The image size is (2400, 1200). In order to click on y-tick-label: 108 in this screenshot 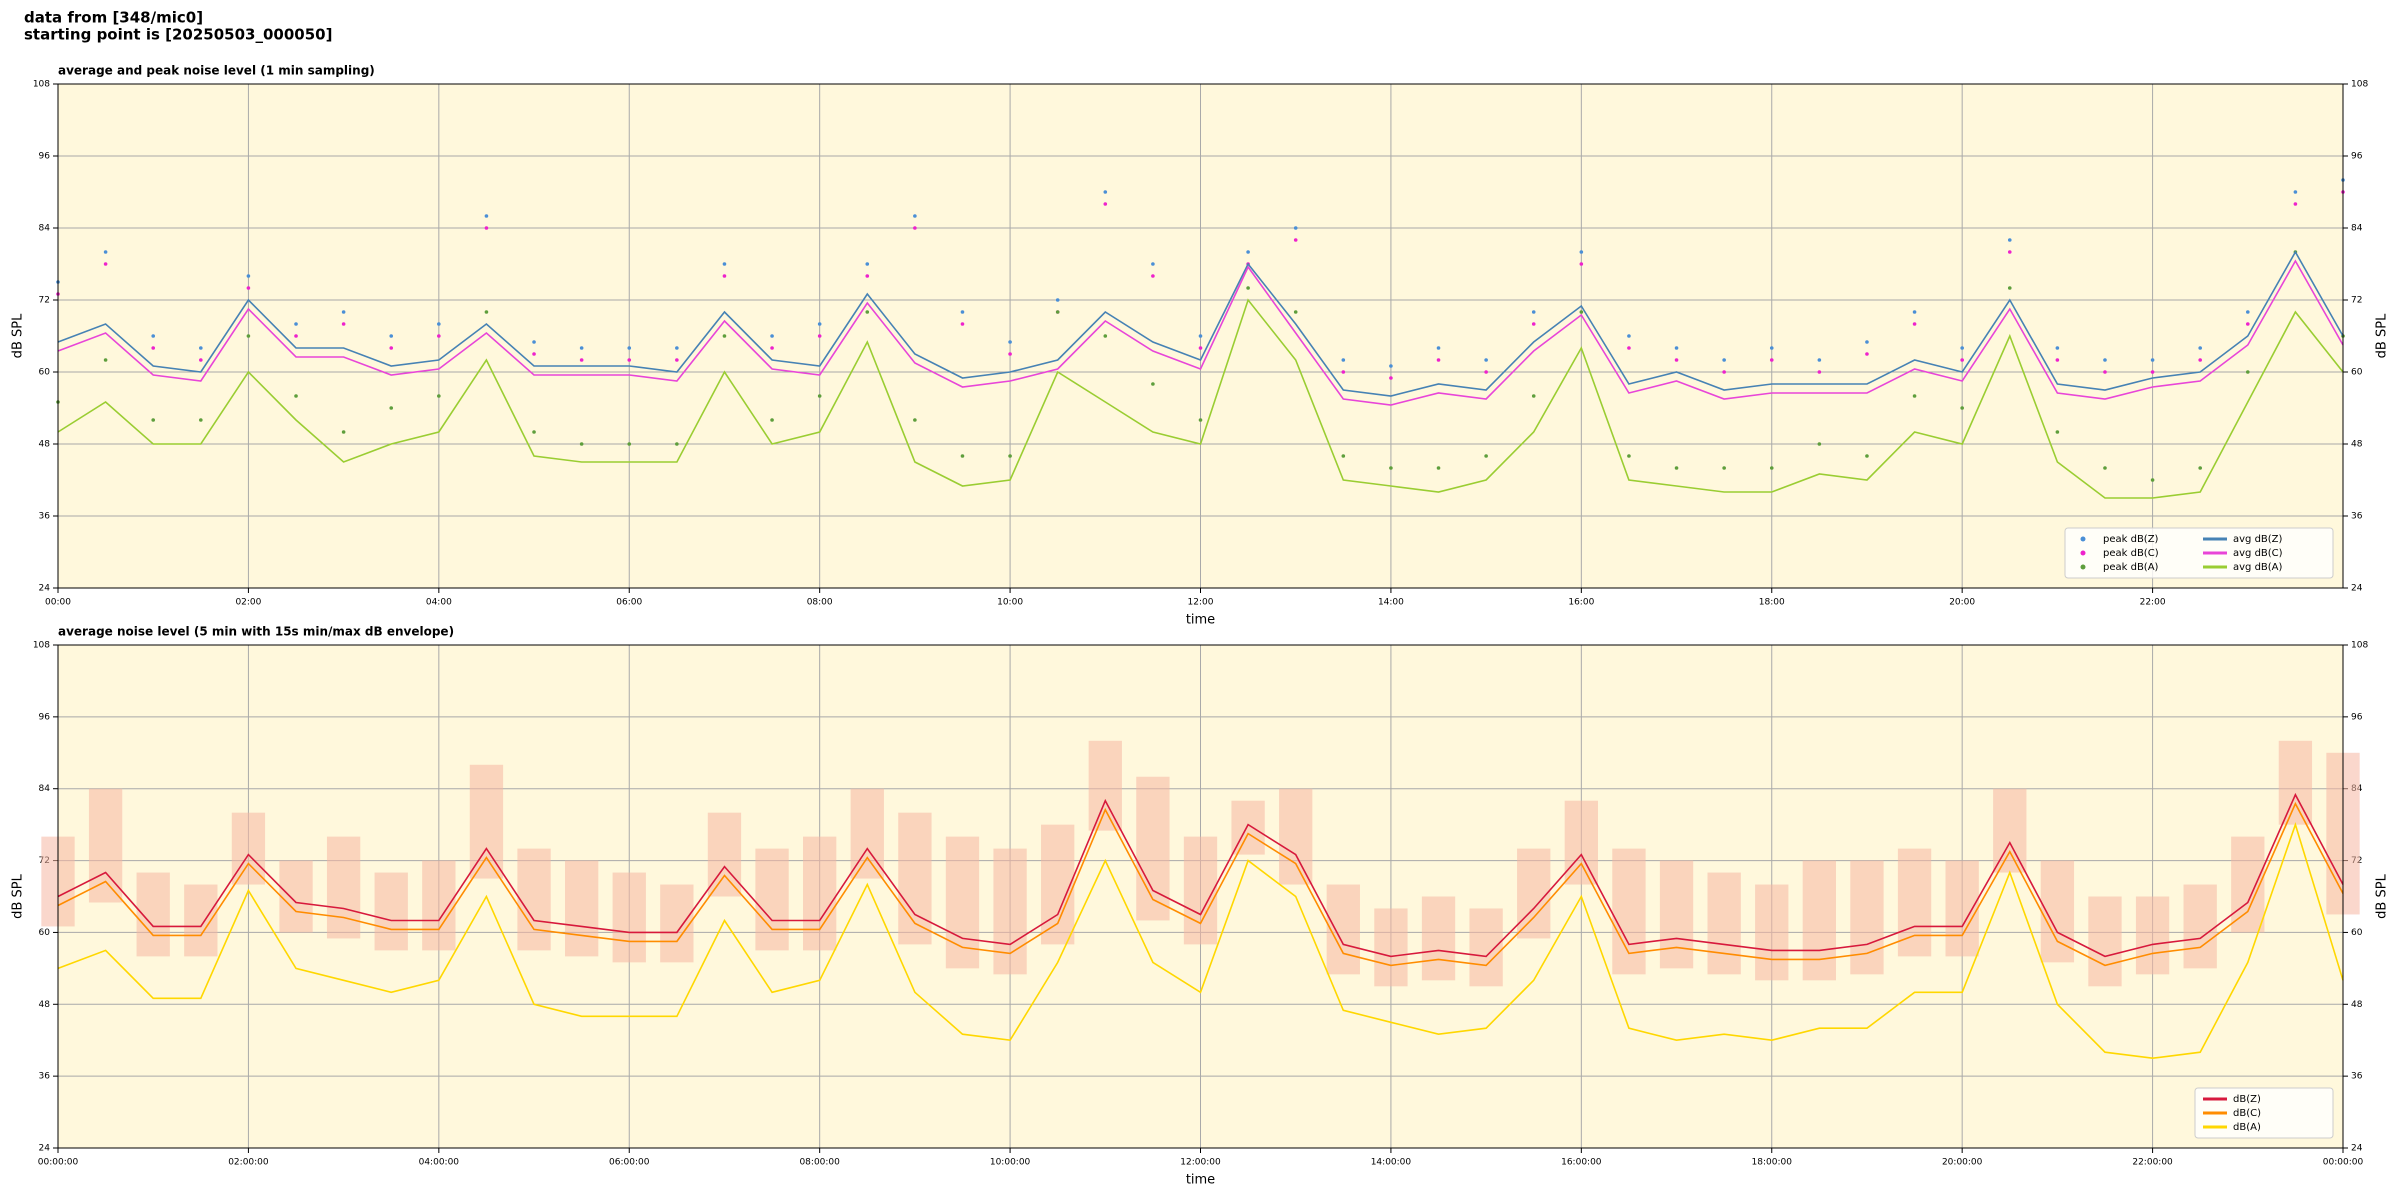, I will do `click(41, 646)`.